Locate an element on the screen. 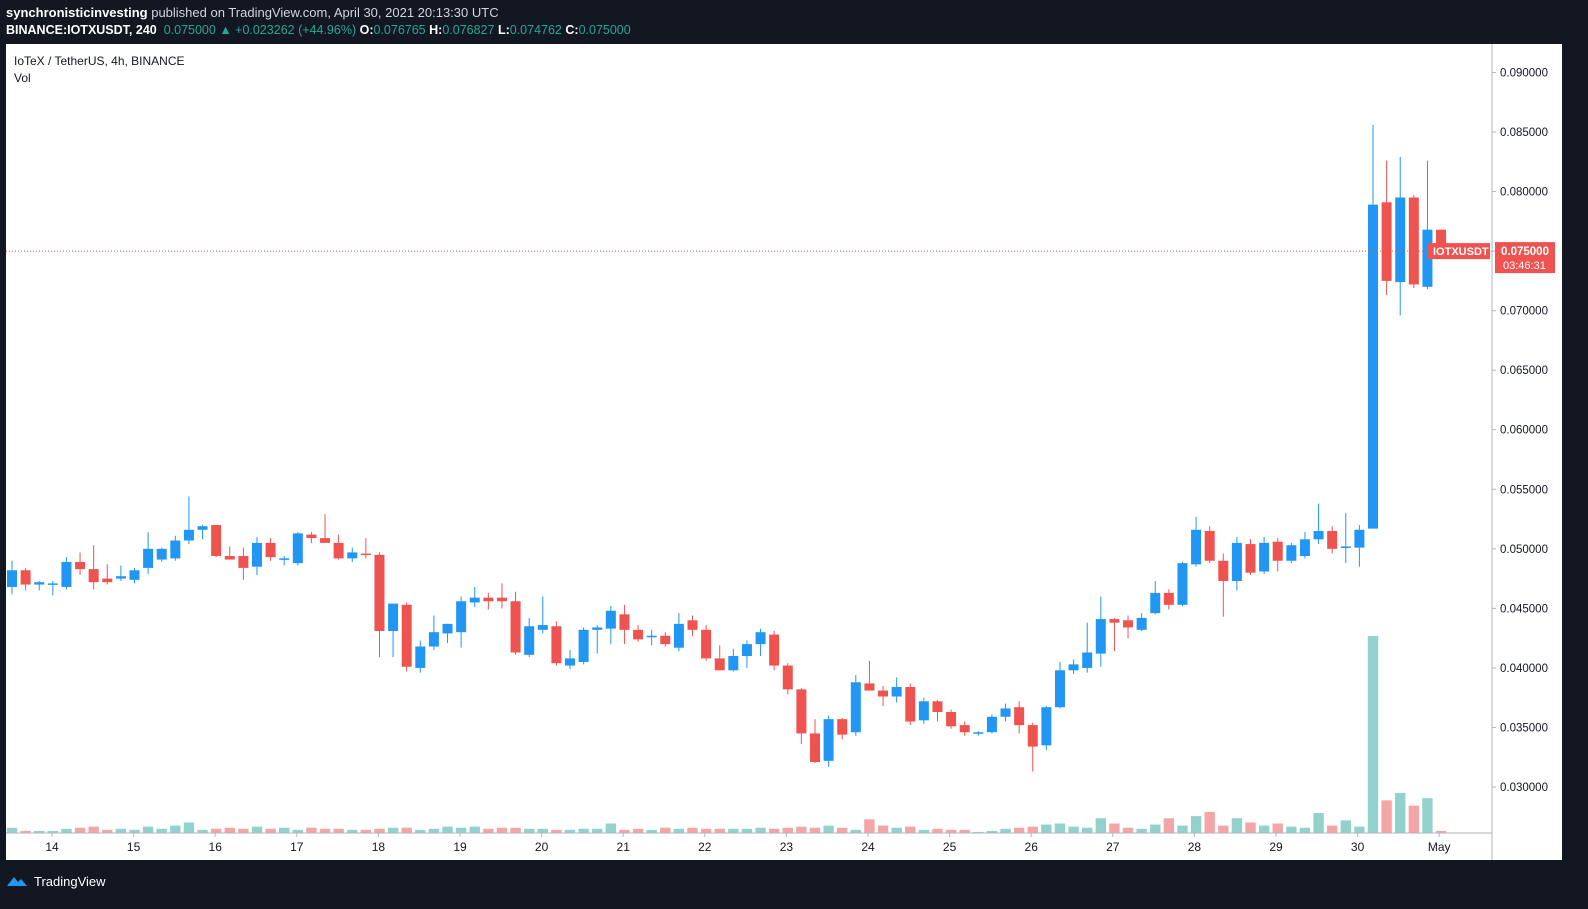  low-label: L: is located at coordinates (503, 30).